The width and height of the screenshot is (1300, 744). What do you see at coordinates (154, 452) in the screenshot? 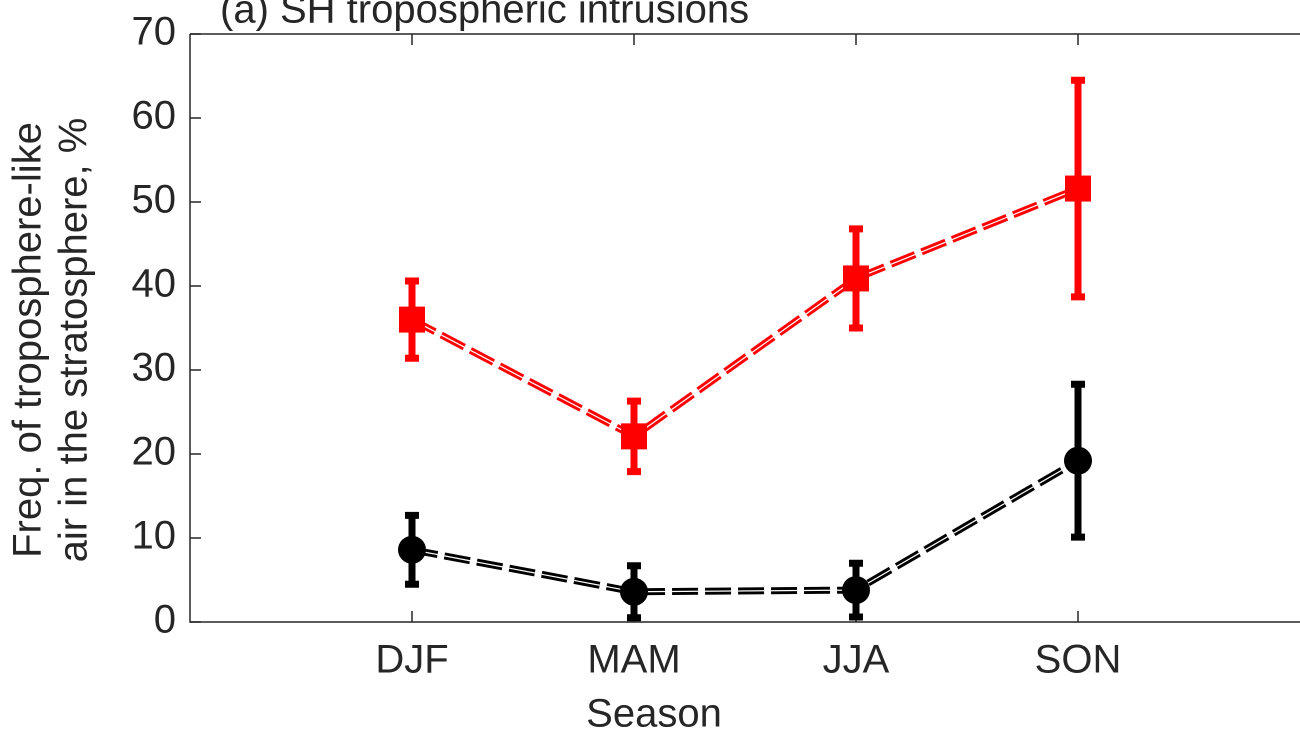
I see `y-tick-label: 20` at bounding box center [154, 452].